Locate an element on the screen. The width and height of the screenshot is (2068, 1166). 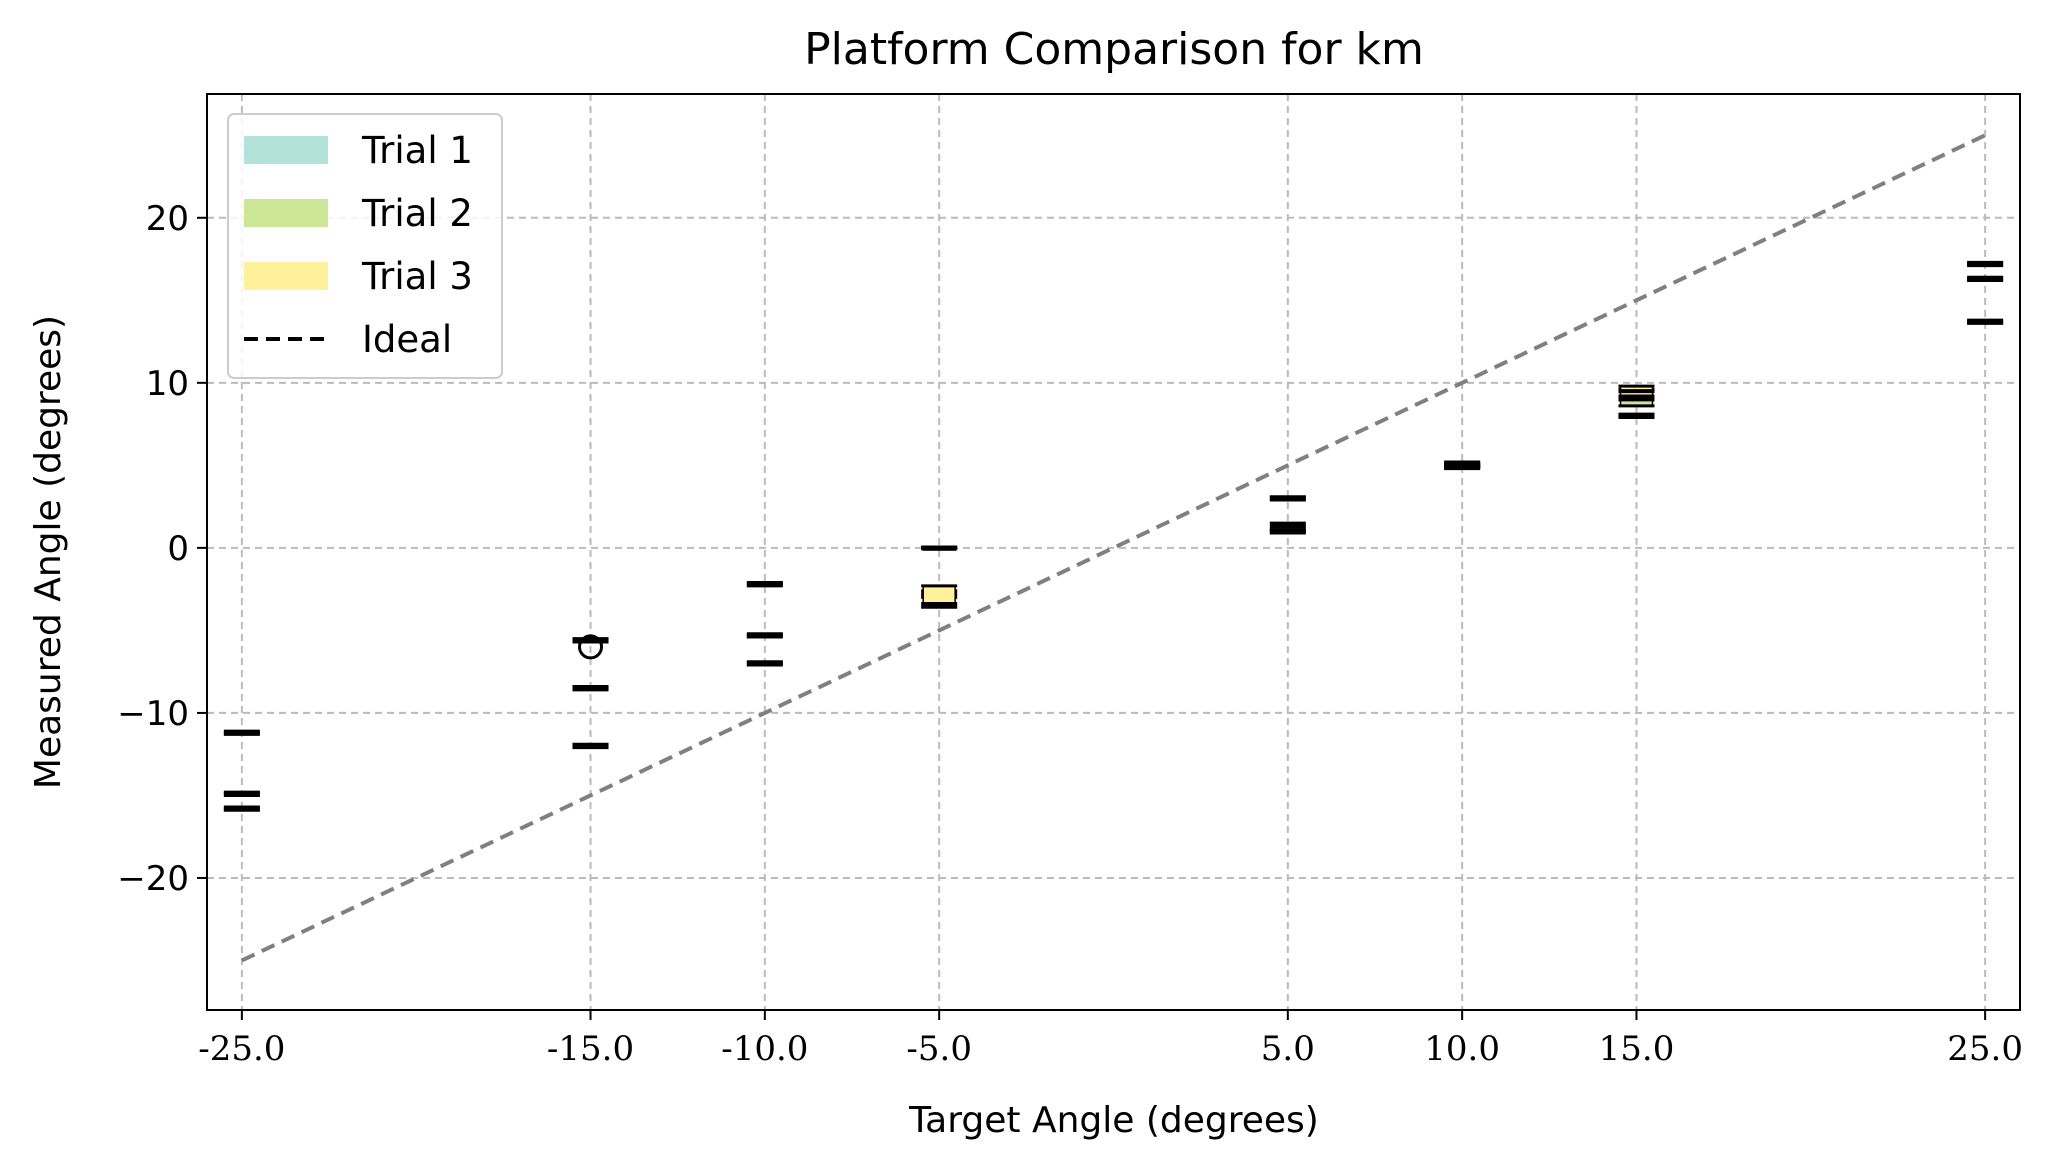
x-tick-label: -5.0 is located at coordinates (939, 1049).